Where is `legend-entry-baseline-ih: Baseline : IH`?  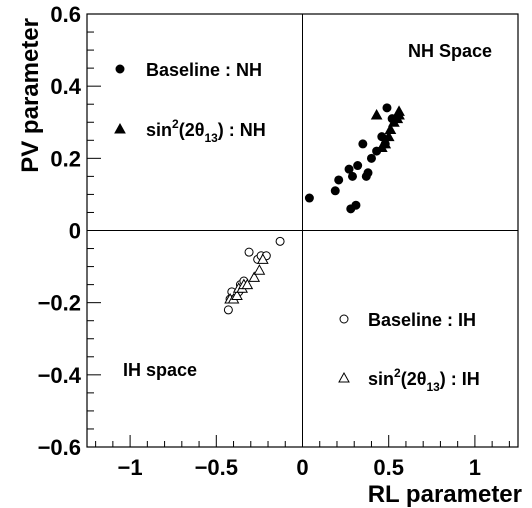 legend-entry-baseline-ih: Baseline : IH is located at coordinates (407, 320).